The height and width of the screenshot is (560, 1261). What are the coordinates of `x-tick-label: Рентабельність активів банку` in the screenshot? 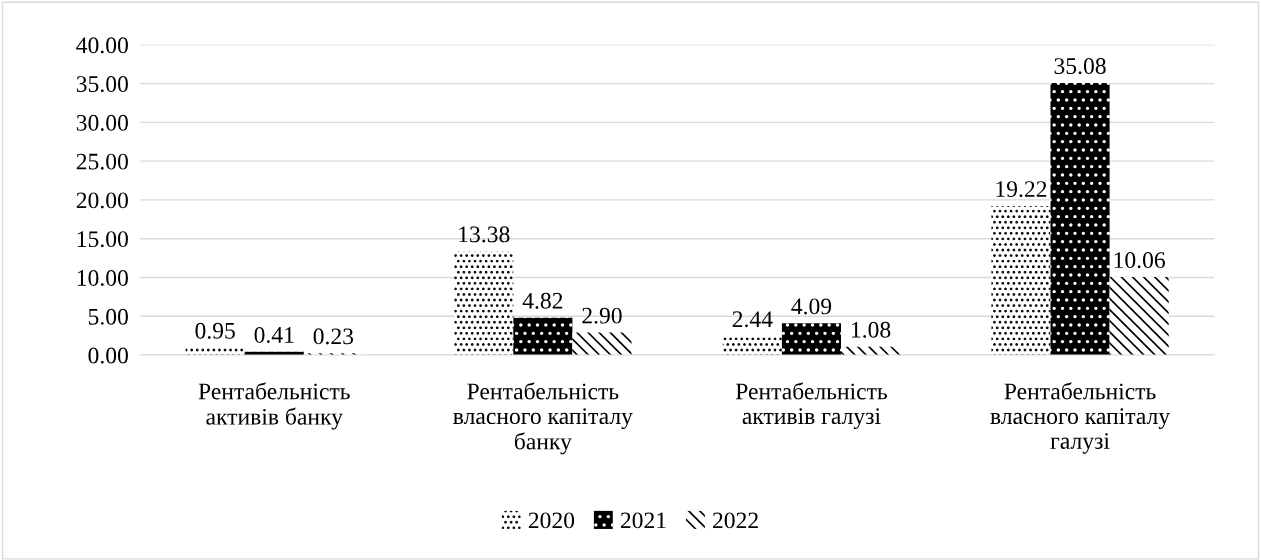 It's located at (274, 406).